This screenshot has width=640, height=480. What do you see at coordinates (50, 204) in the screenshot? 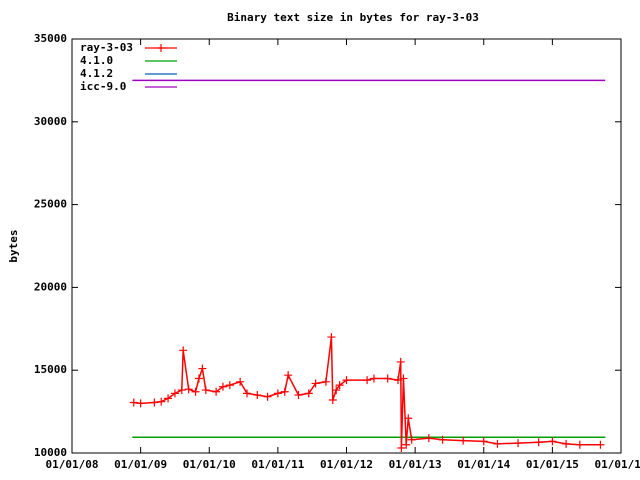
I see `y-tick-label: 25000` at bounding box center [50, 204].